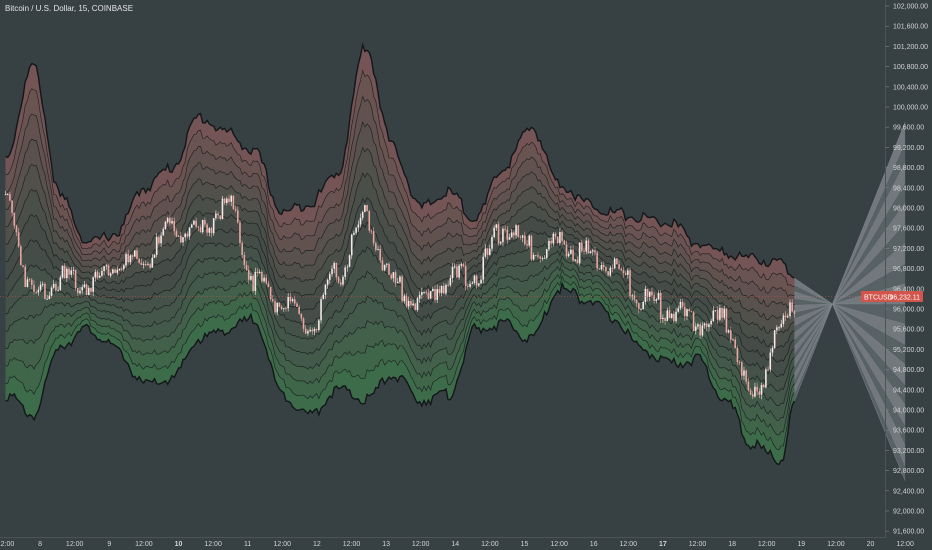 The width and height of the screenshot is (932, 550). What do you see at coordinates (908, 330) in the screenshot?
I see `price-tick-label: 95,600.00` at bounding box center [908, 330].